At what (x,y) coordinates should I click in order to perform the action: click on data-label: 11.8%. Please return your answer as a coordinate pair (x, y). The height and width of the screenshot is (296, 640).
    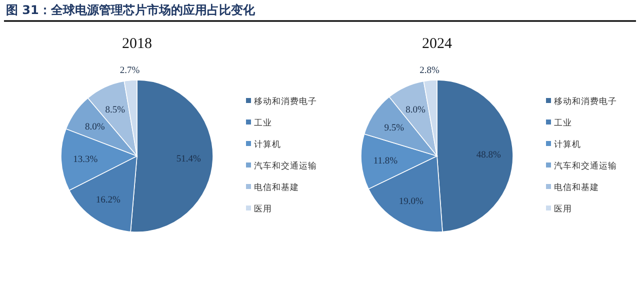
    Looking at the image, I should click on (385, 161).